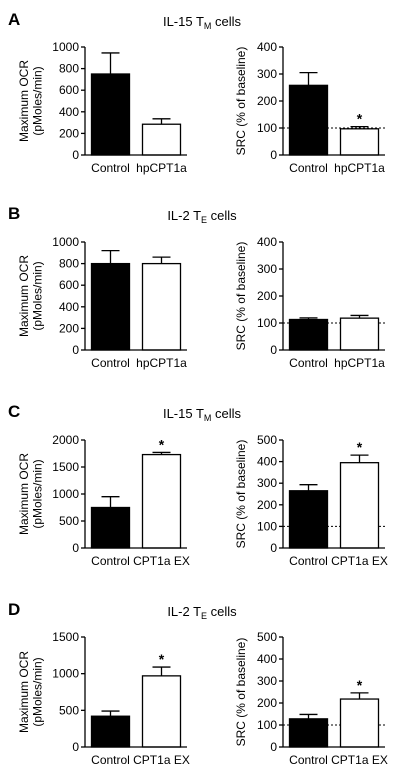  I want to click on panel-letter: D, so click(14, 609).